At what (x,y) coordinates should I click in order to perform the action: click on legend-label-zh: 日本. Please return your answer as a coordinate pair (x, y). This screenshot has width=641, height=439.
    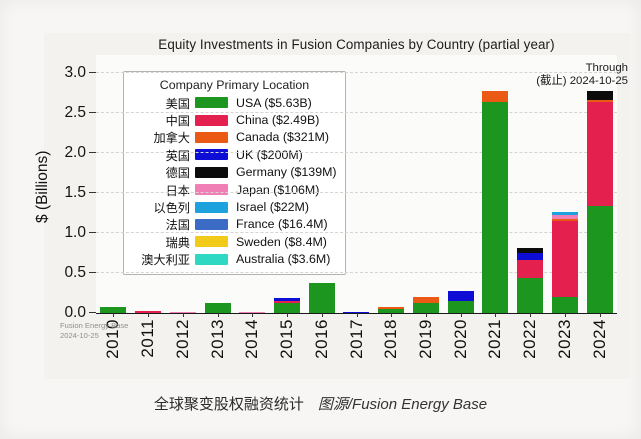
    Looking at the image, I should click on (177, 190).